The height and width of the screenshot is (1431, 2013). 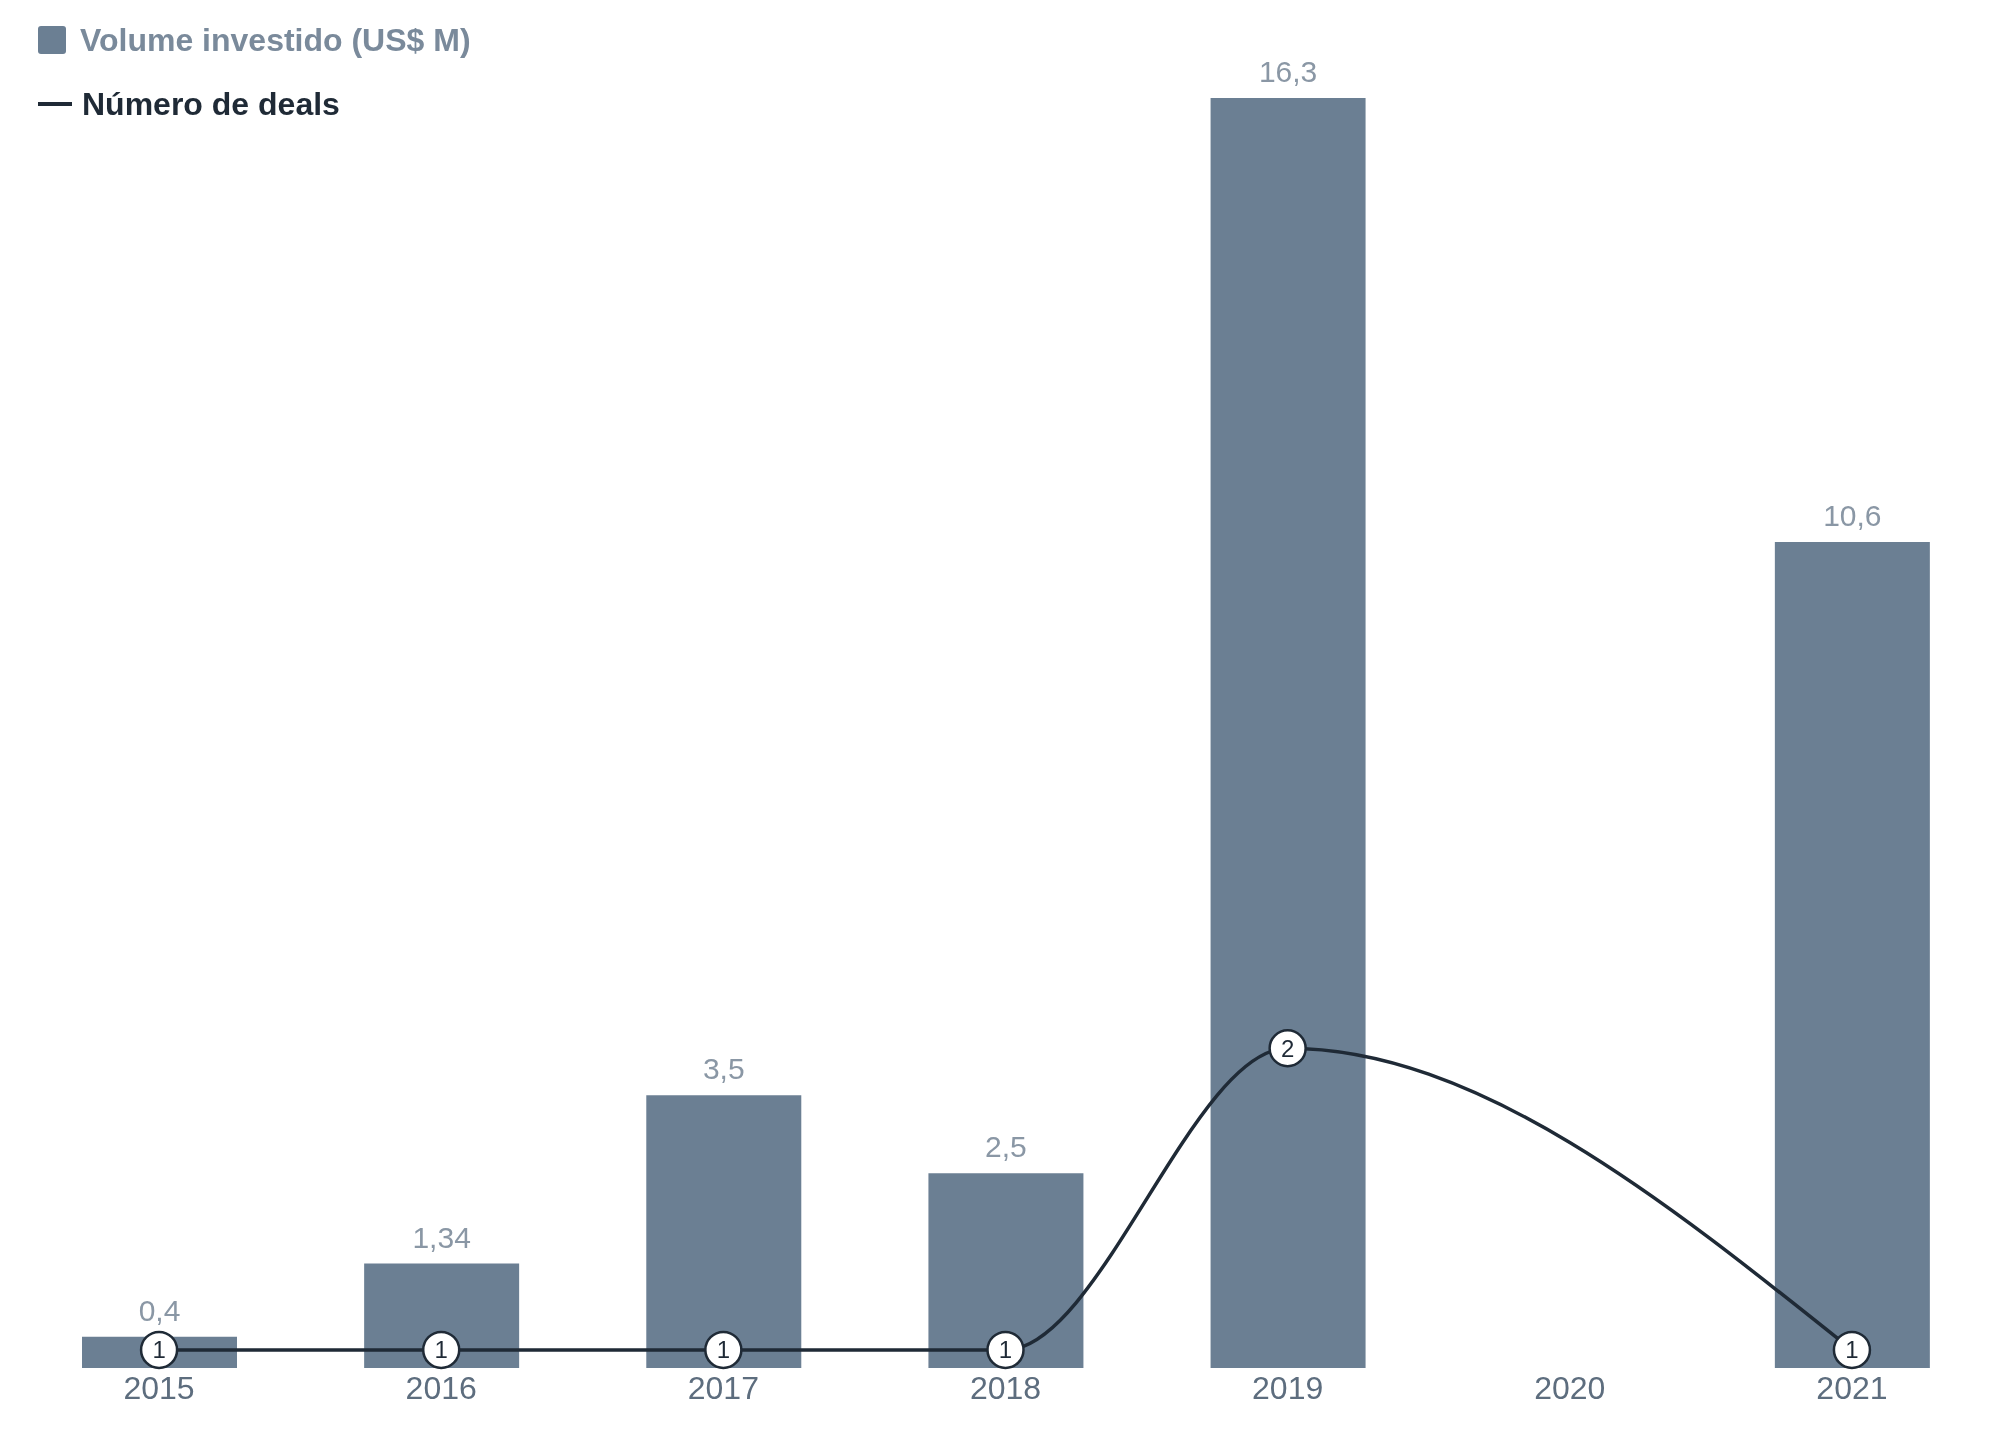 I want to click on legend-label: Volume investido (US$ M), so click(x=275, y=40).